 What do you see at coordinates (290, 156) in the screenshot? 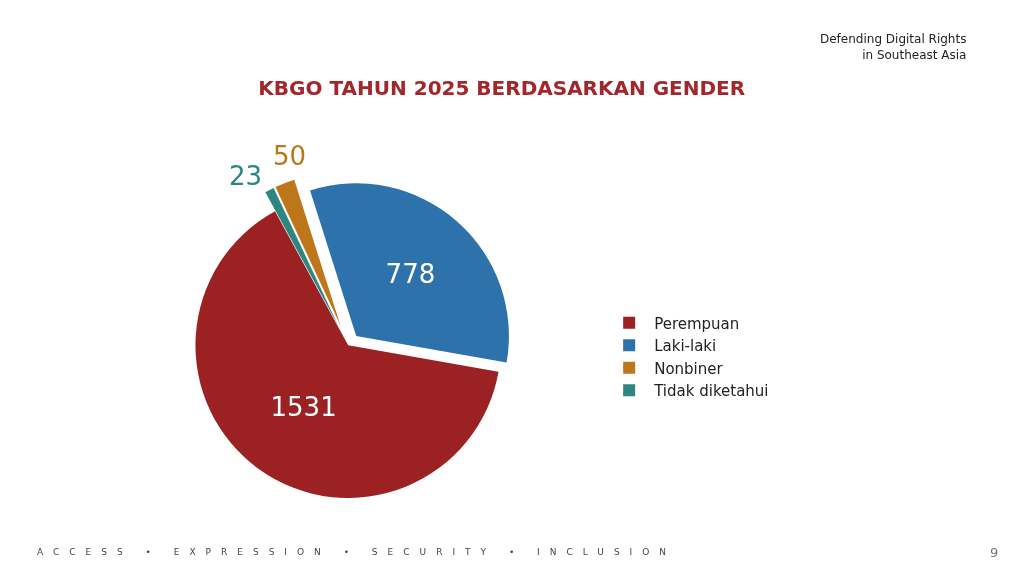
I see `data-label: 50` at bounding box center [290, 156].